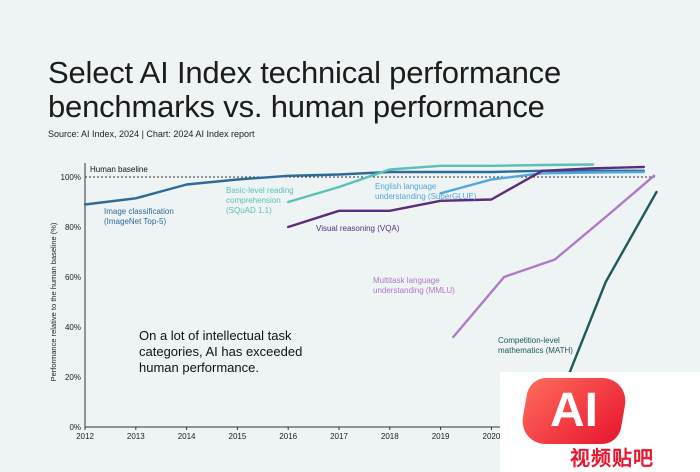  What do you see at coordinates (187, 436) in the screenshot?
I see `x-tick-label: 2014` at bounding box center [187, 436].